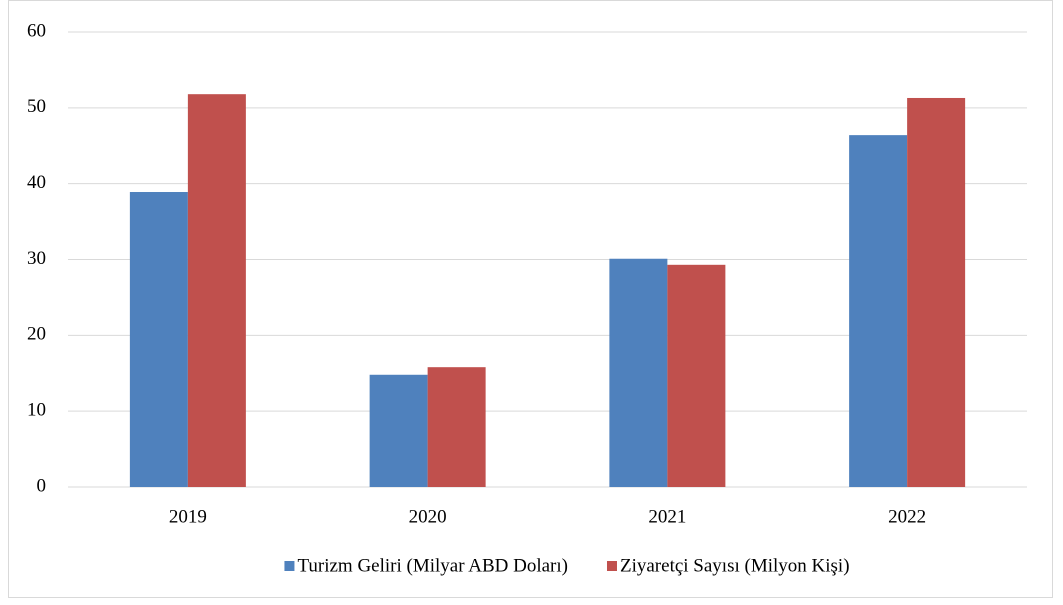 This screenshot has width=1063, height=605. I want to click on x-tick-label: 2022, so click(907, 516).